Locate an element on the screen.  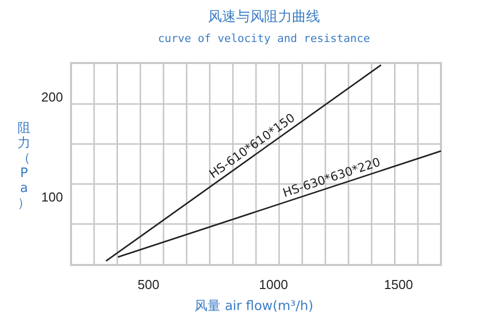
y-tick-label: 200 is located at coordinates (52, 97).